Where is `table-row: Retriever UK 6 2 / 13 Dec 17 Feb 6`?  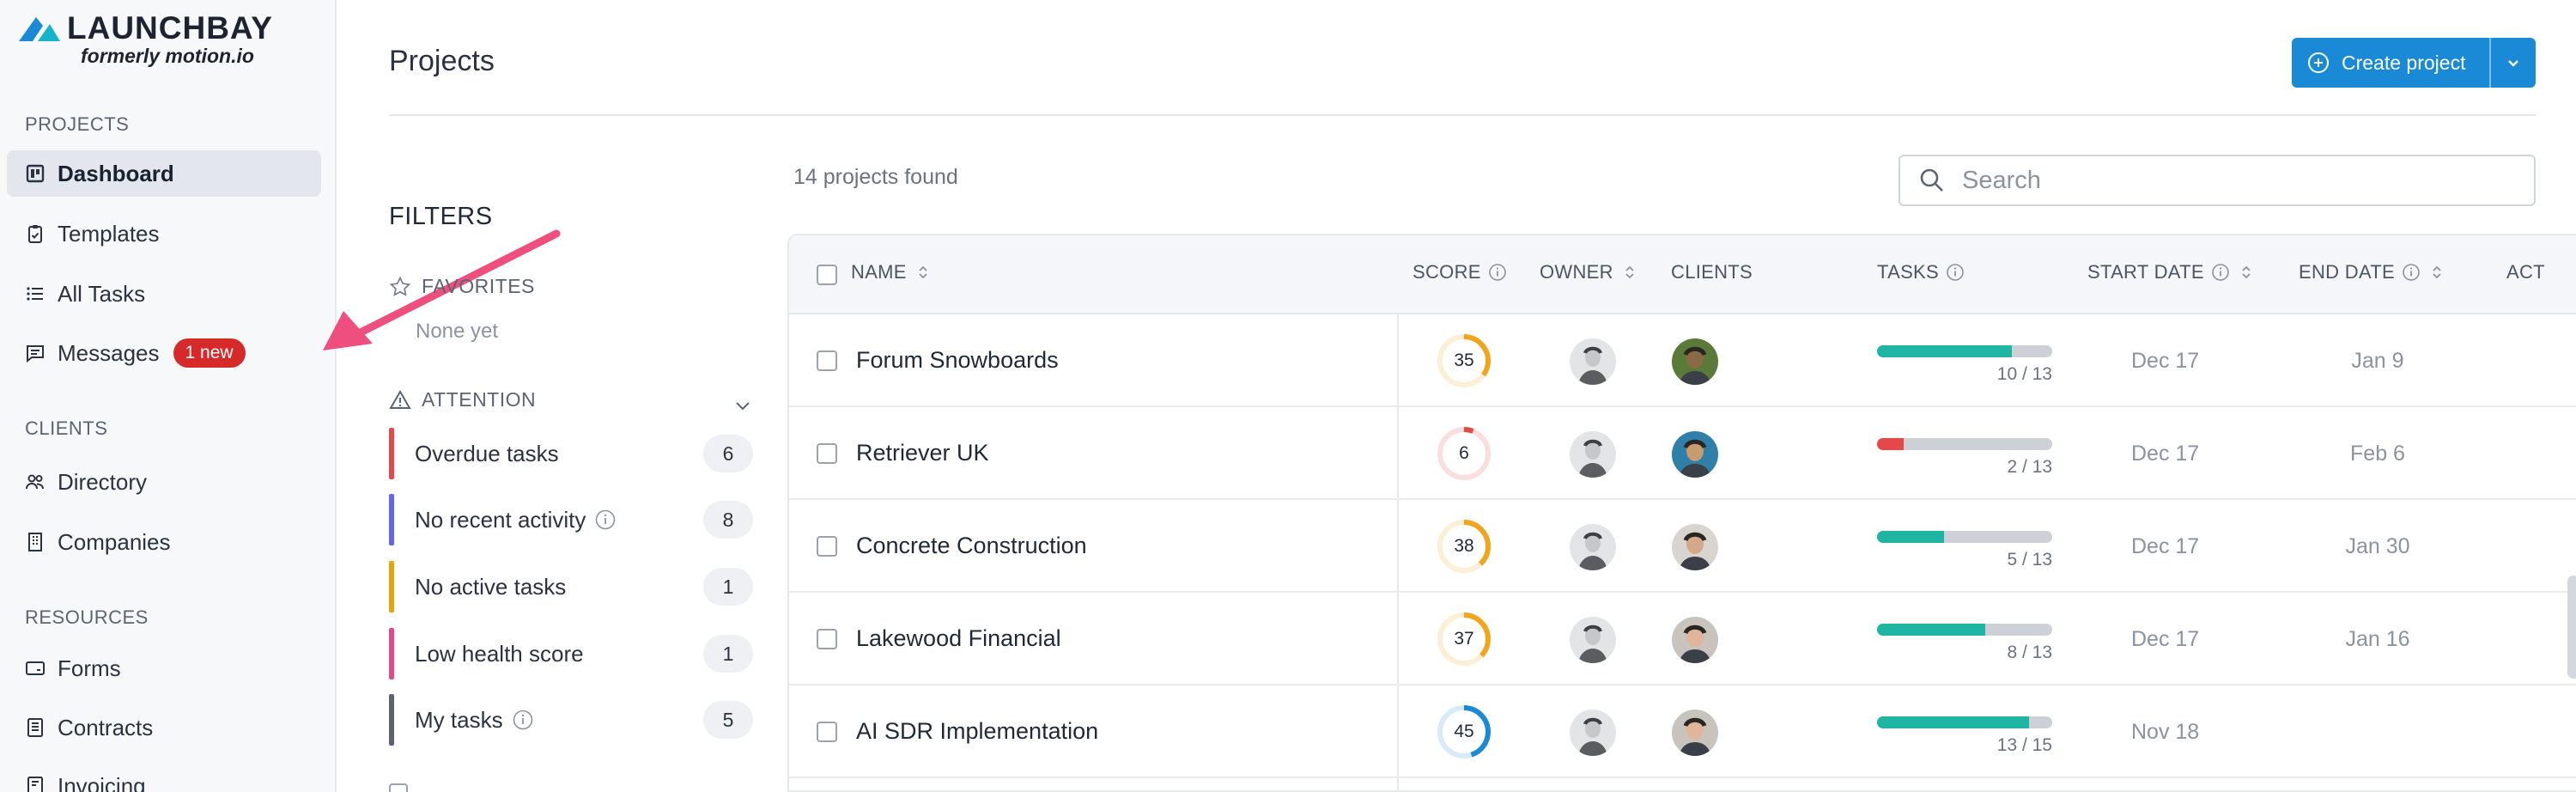
table-row: Retriever UK 6 2 / 13 Dec 17 Feb 6 is located at coordinates (1682, 453).